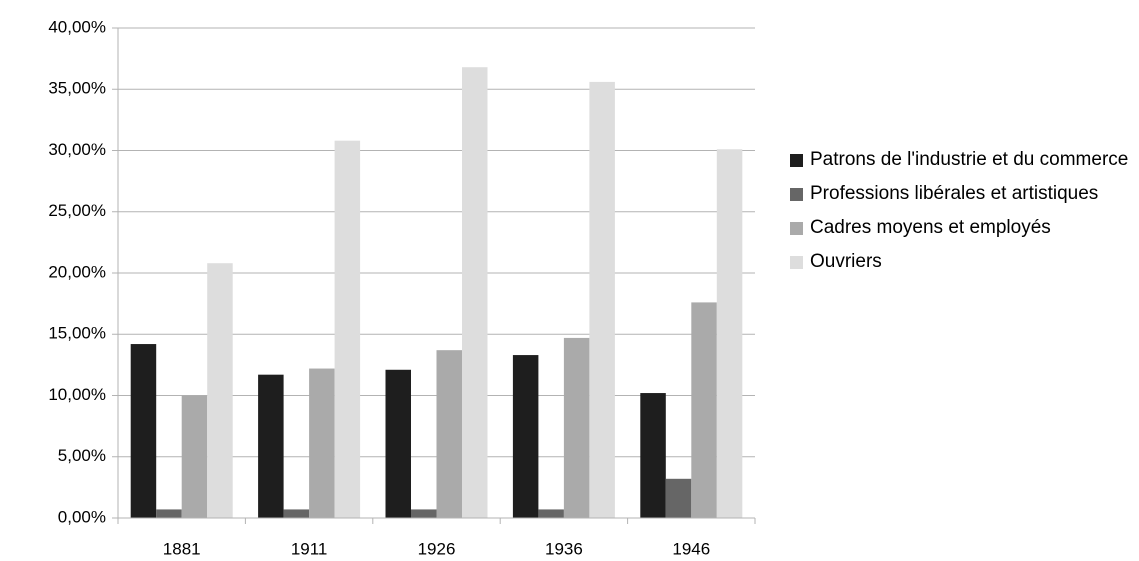 This screenshot has height=561, width=1139. Describe the element at coordinates (182, 548) in the screenshot. I see `x-tick-label: 1881` at that location.